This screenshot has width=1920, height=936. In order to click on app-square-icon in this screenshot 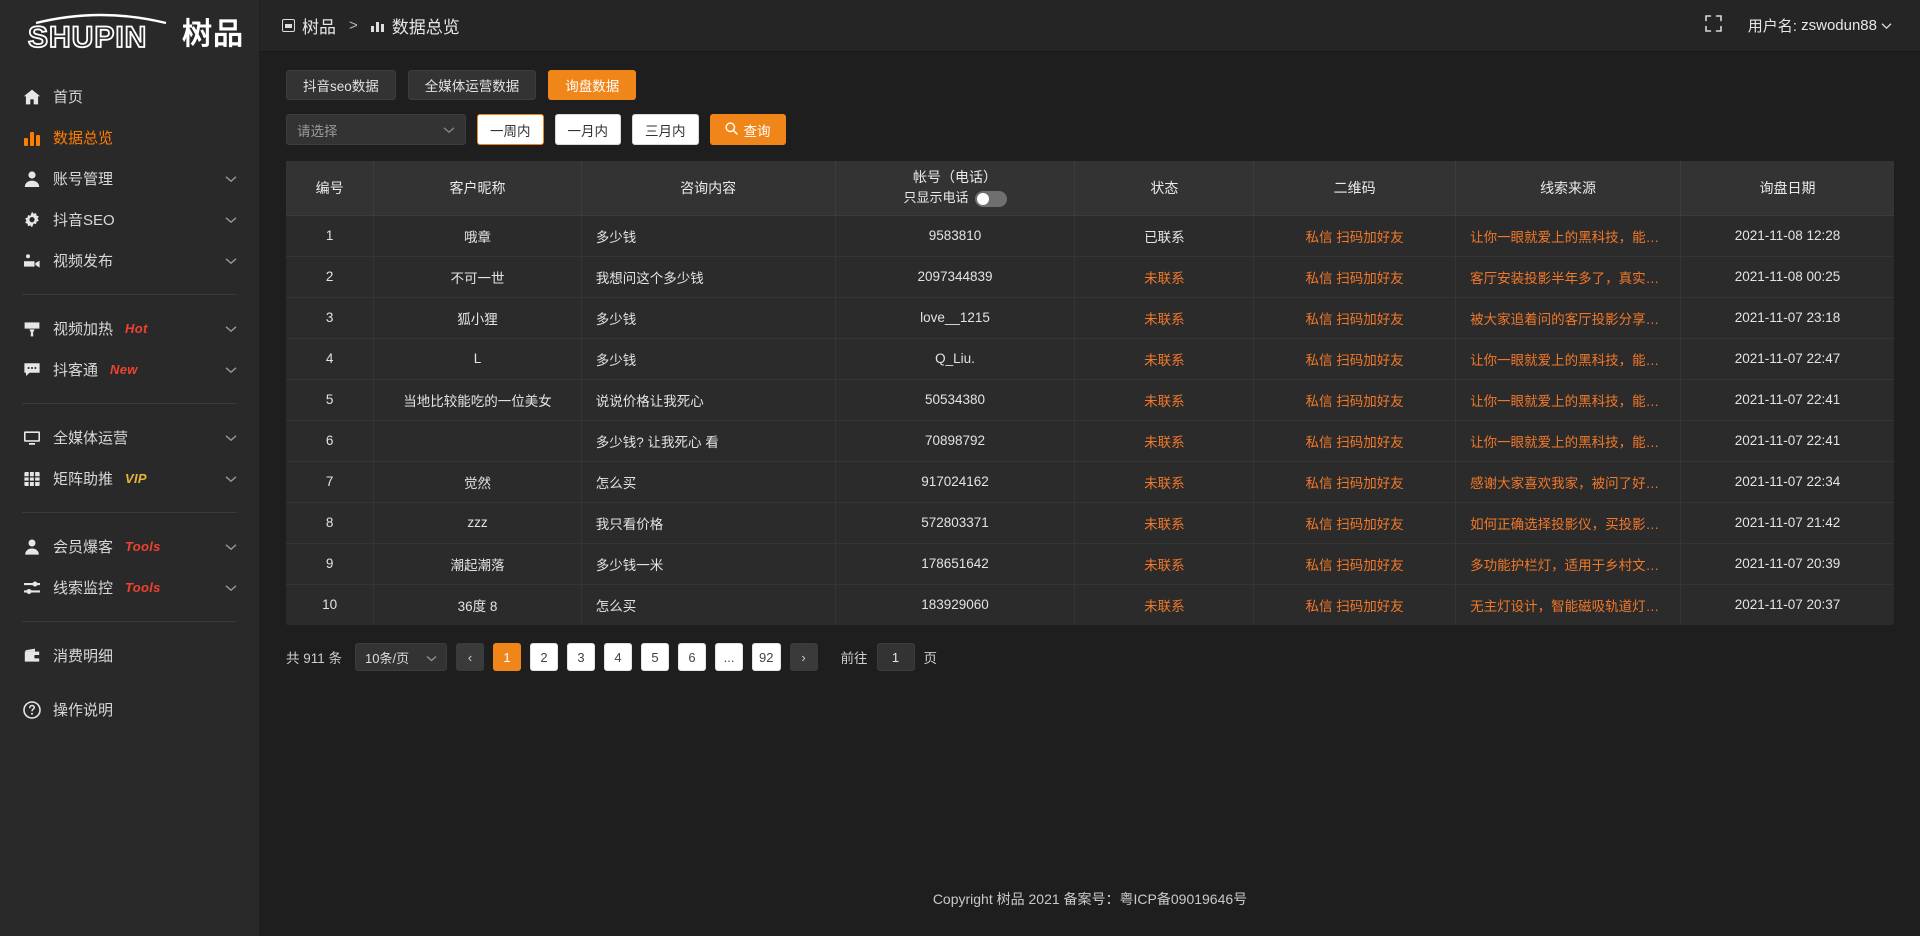, I will do `click(288, 25)`.